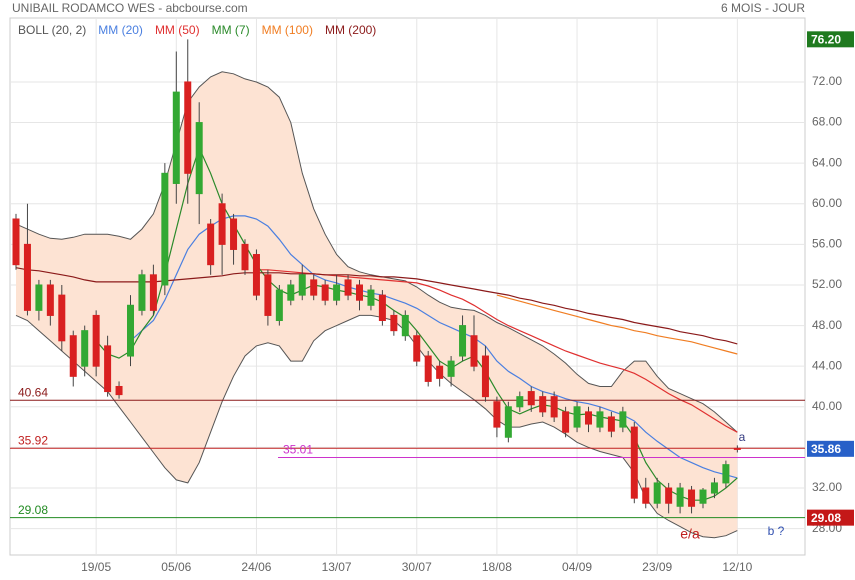 The height and width of the screenshot is (580, 855). What do you see at coordinates (826, 39) in the screenshot?
I see `price-tag-label: 76.20` at bounding box center [826, 39].